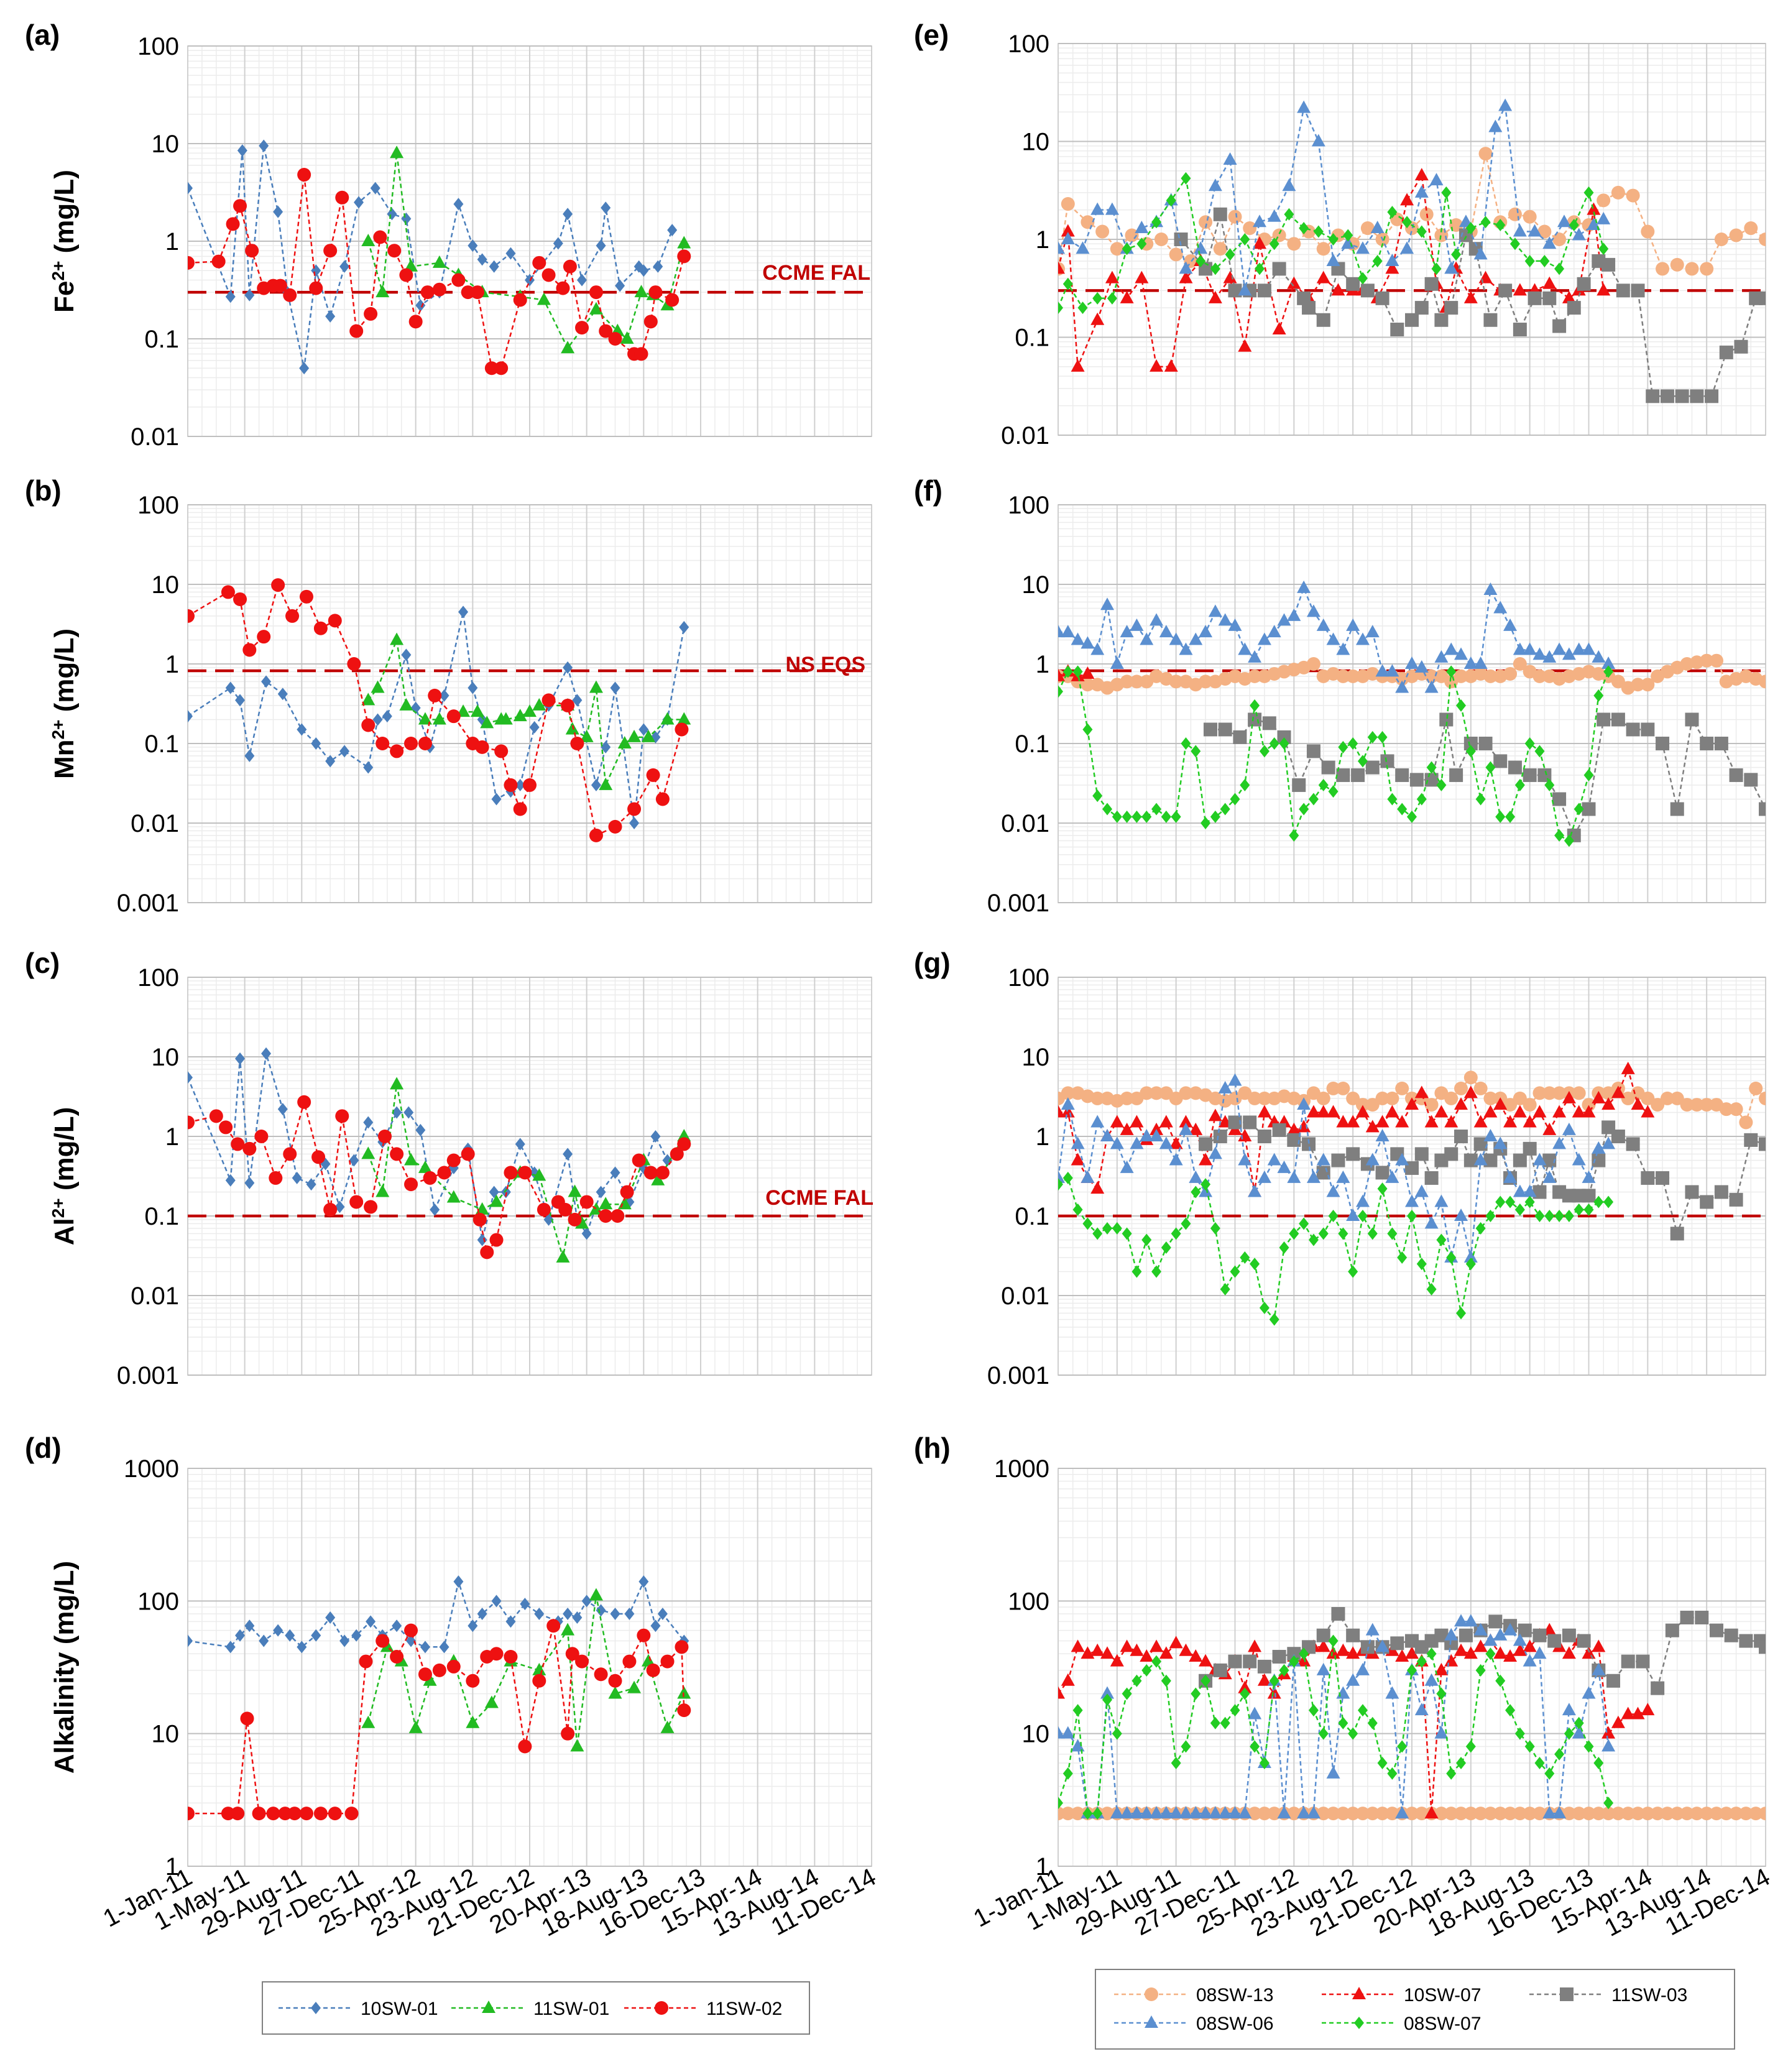 The image size is (1788, 2072). What do you see at coordinates (44, 1448) in the screenshot?
I see `panel-label: (d)` at bounding box center [44, 1448].